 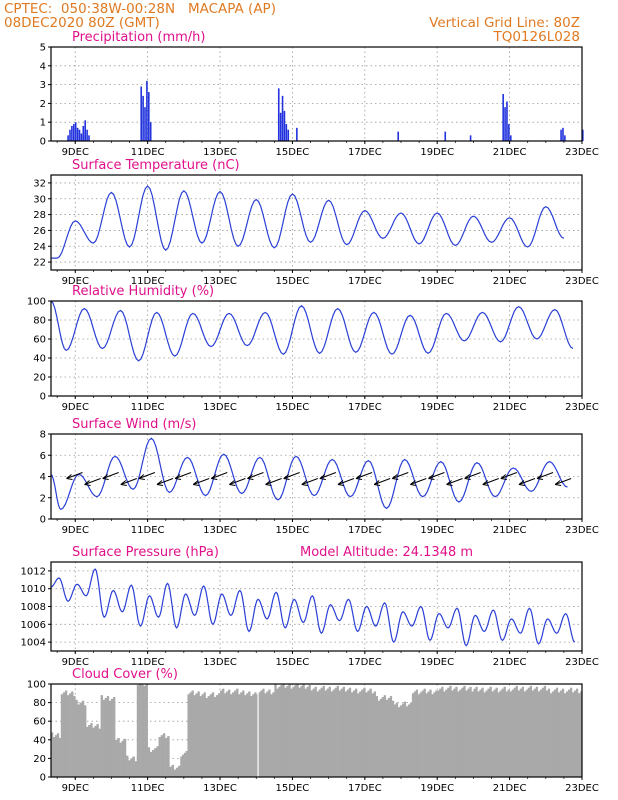 What do you see at coordinates (125, 674) in the screenshot?
I see `panel-title: Cloud Cover (%)` at bounding box center [125, 674].